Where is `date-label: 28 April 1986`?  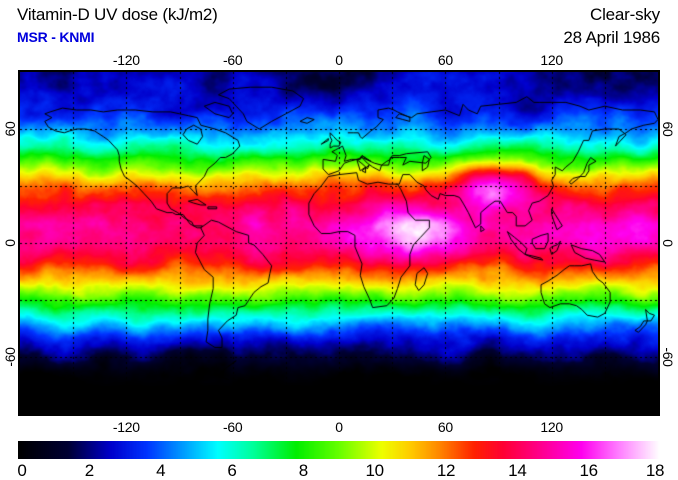
date-label: 28 April 1986 is located at coordinates (611, 37).